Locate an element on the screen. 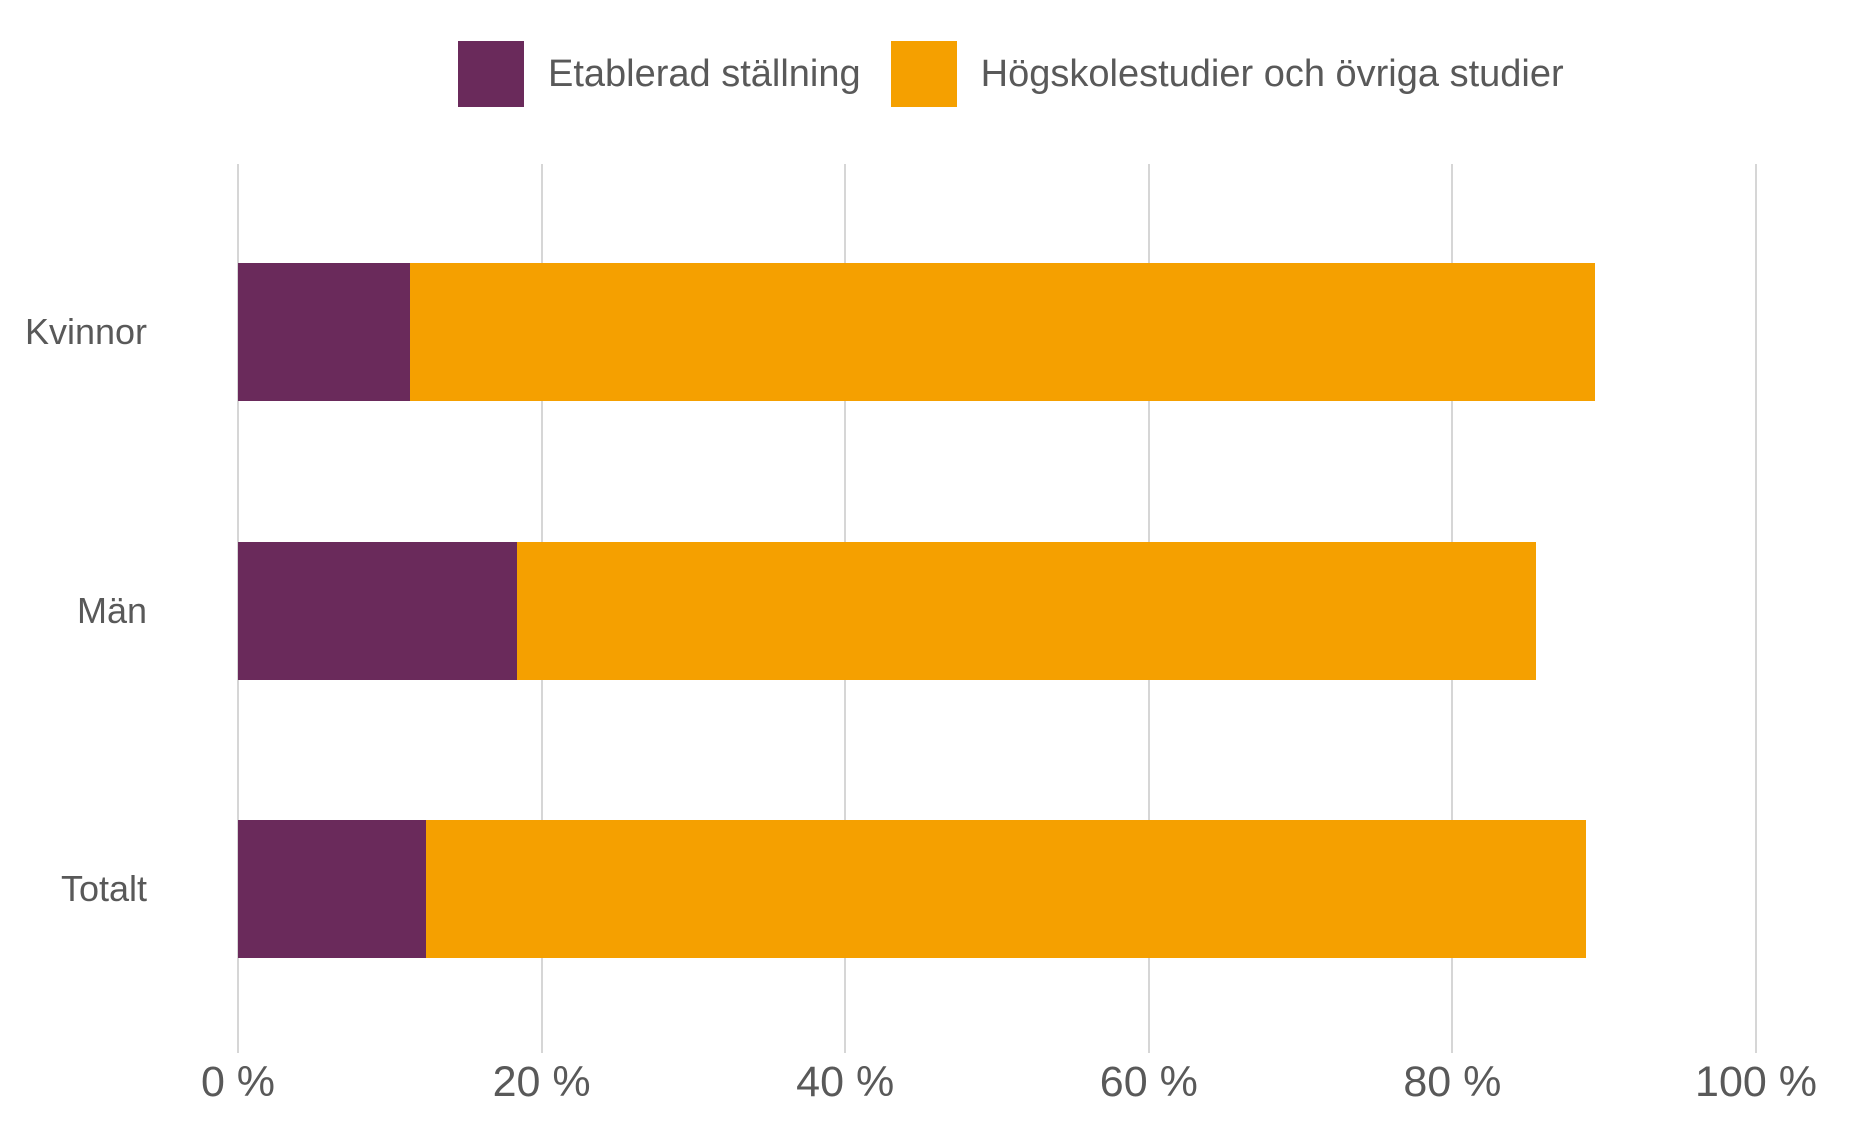 This screenshot has width=1850, height=1125. x-tick-label: 40 % is located at coordinates (845, 1082).